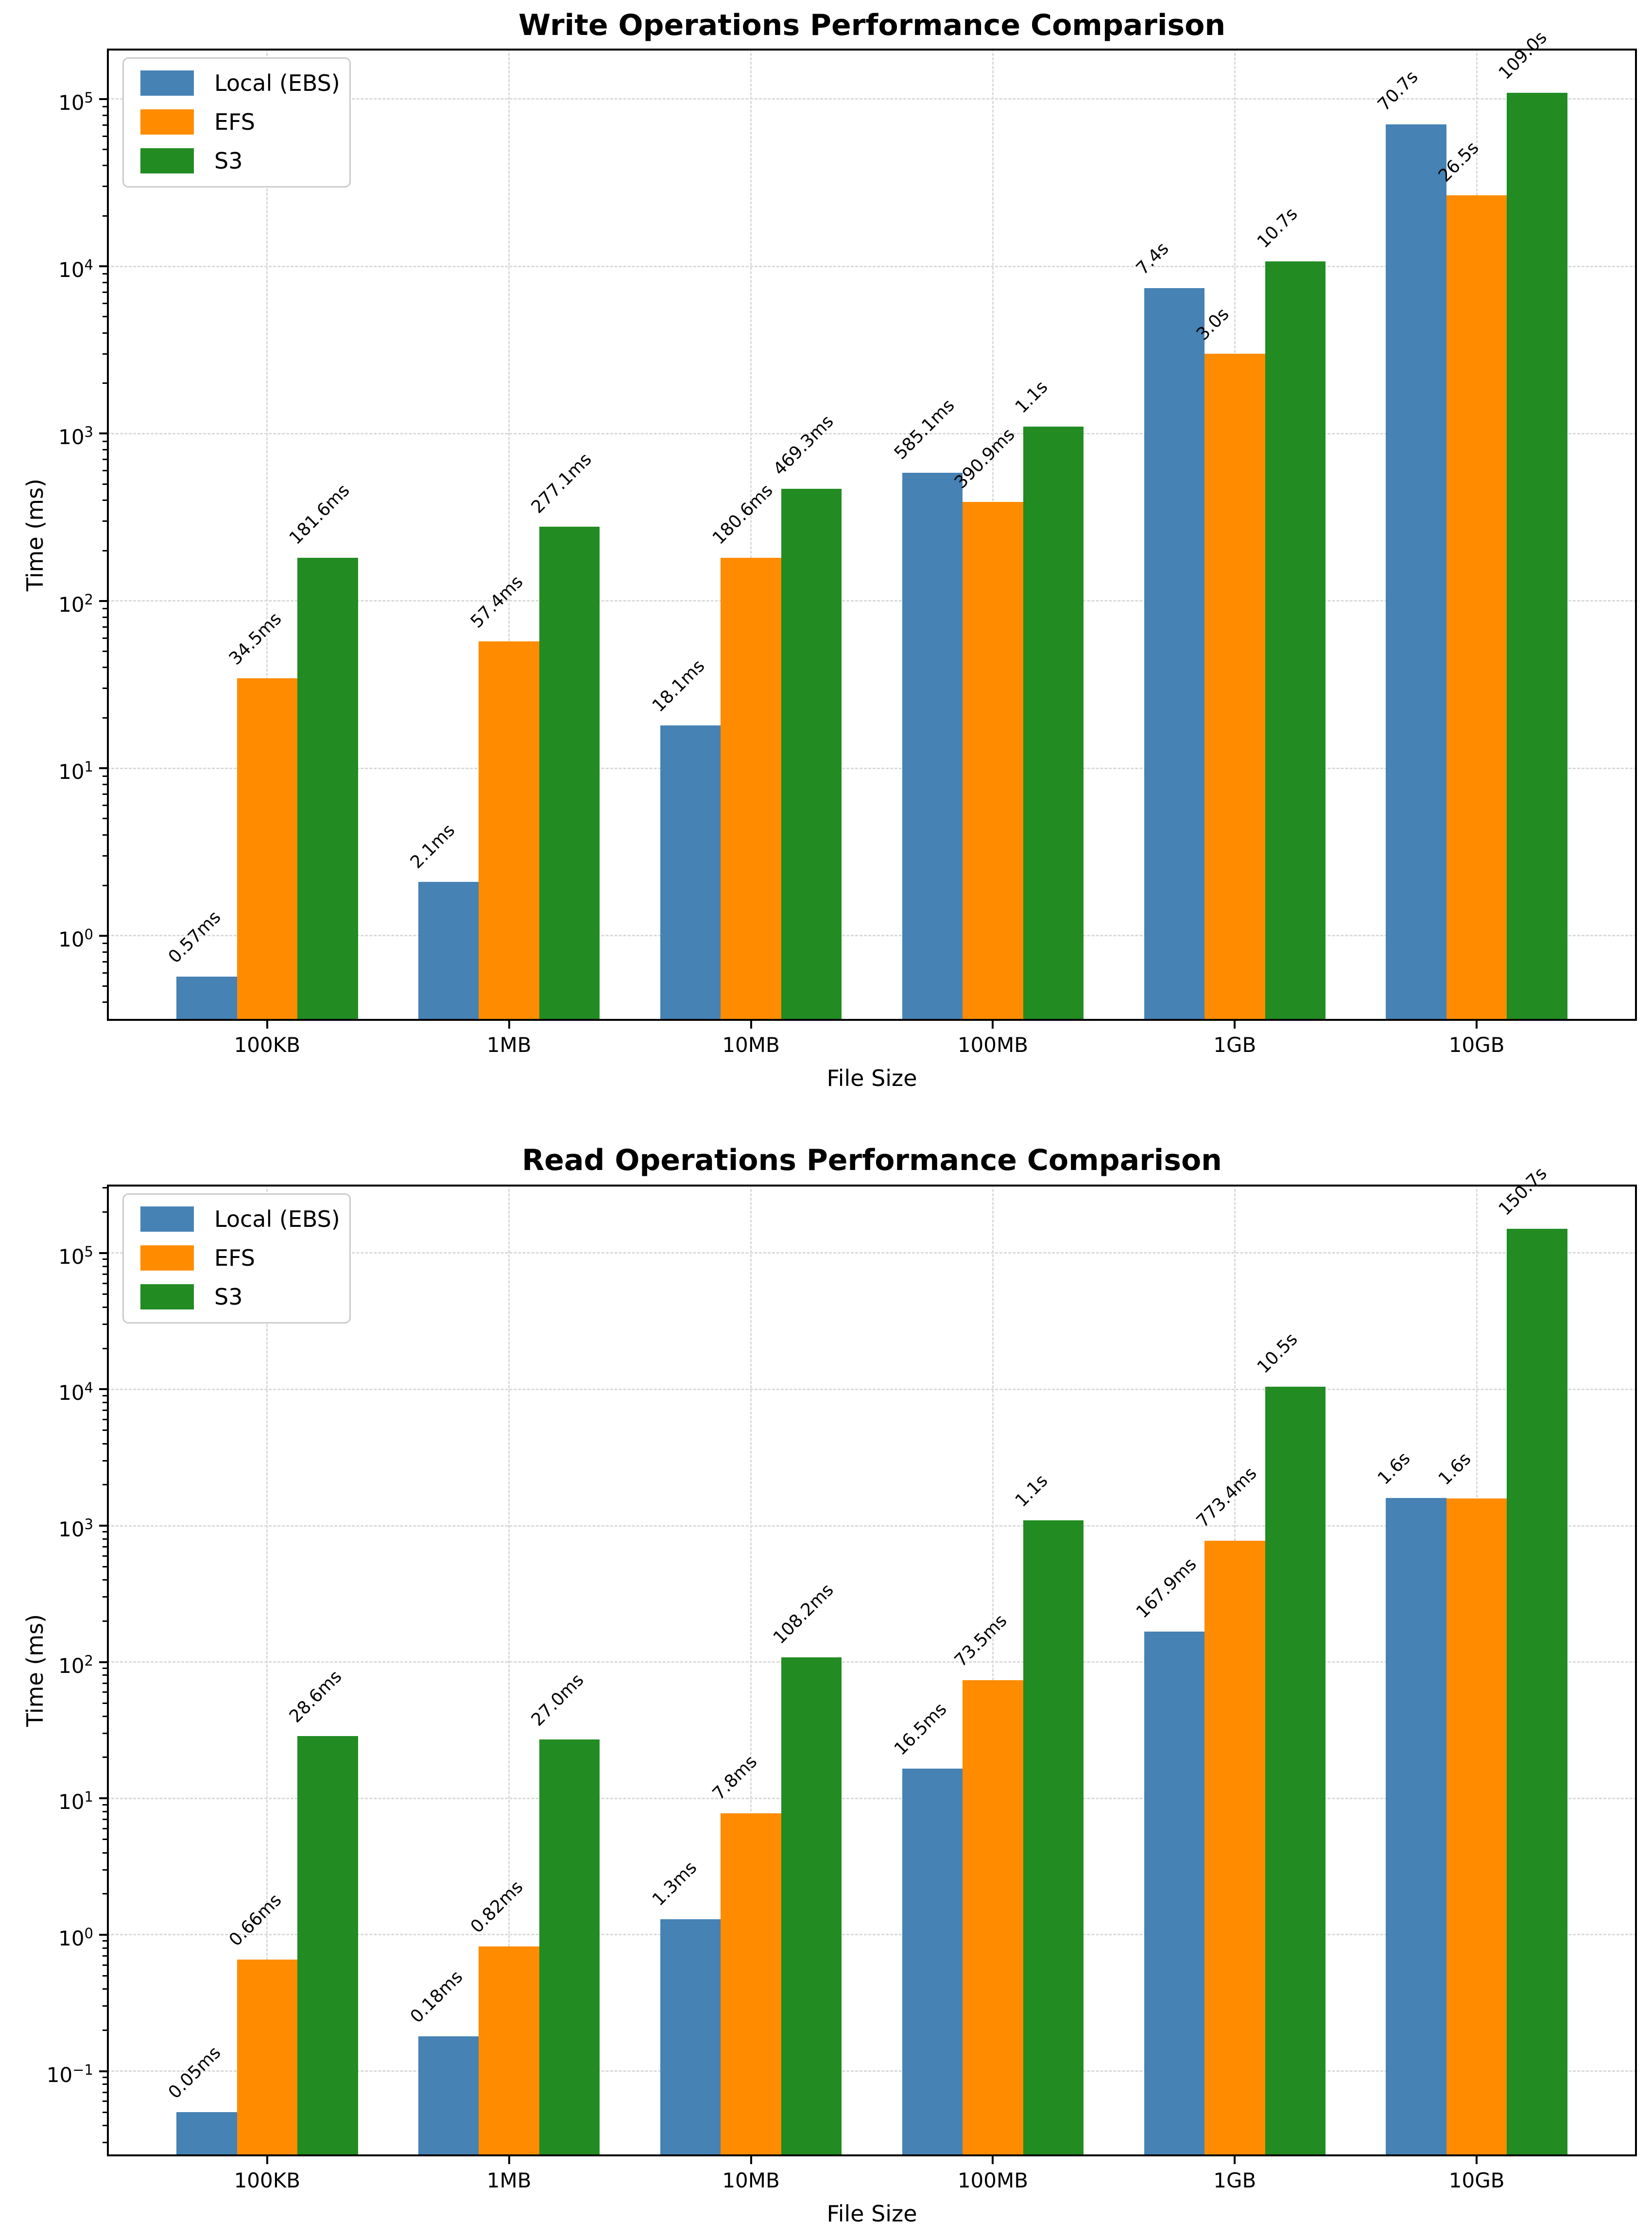  I want to click on y-tick-label: 10⁰, so click(76, 939).